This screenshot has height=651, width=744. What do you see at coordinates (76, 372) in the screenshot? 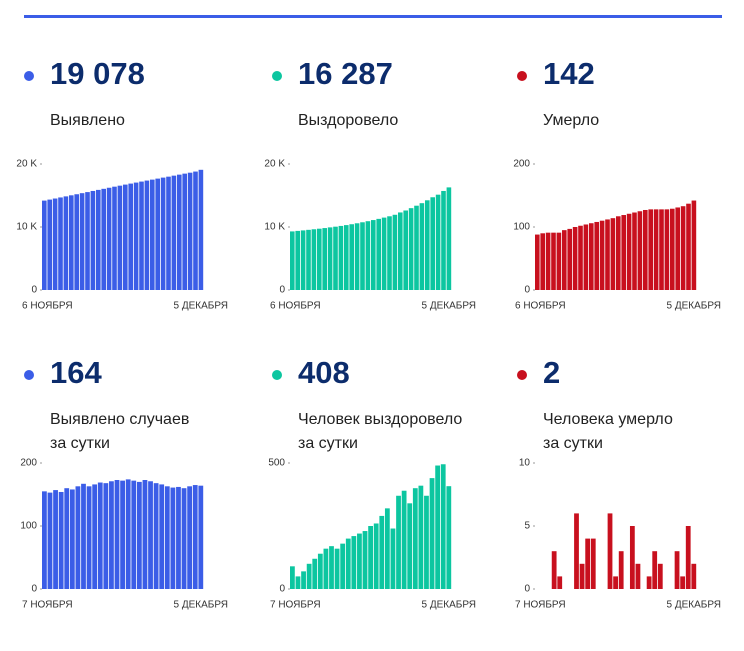
I see `card-value: 164` at bounding box center [76, 372].